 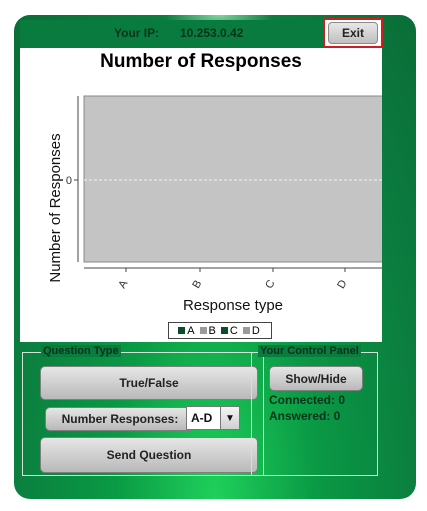 I want to click on legend-item-c: C, so click(x=229, y=330).